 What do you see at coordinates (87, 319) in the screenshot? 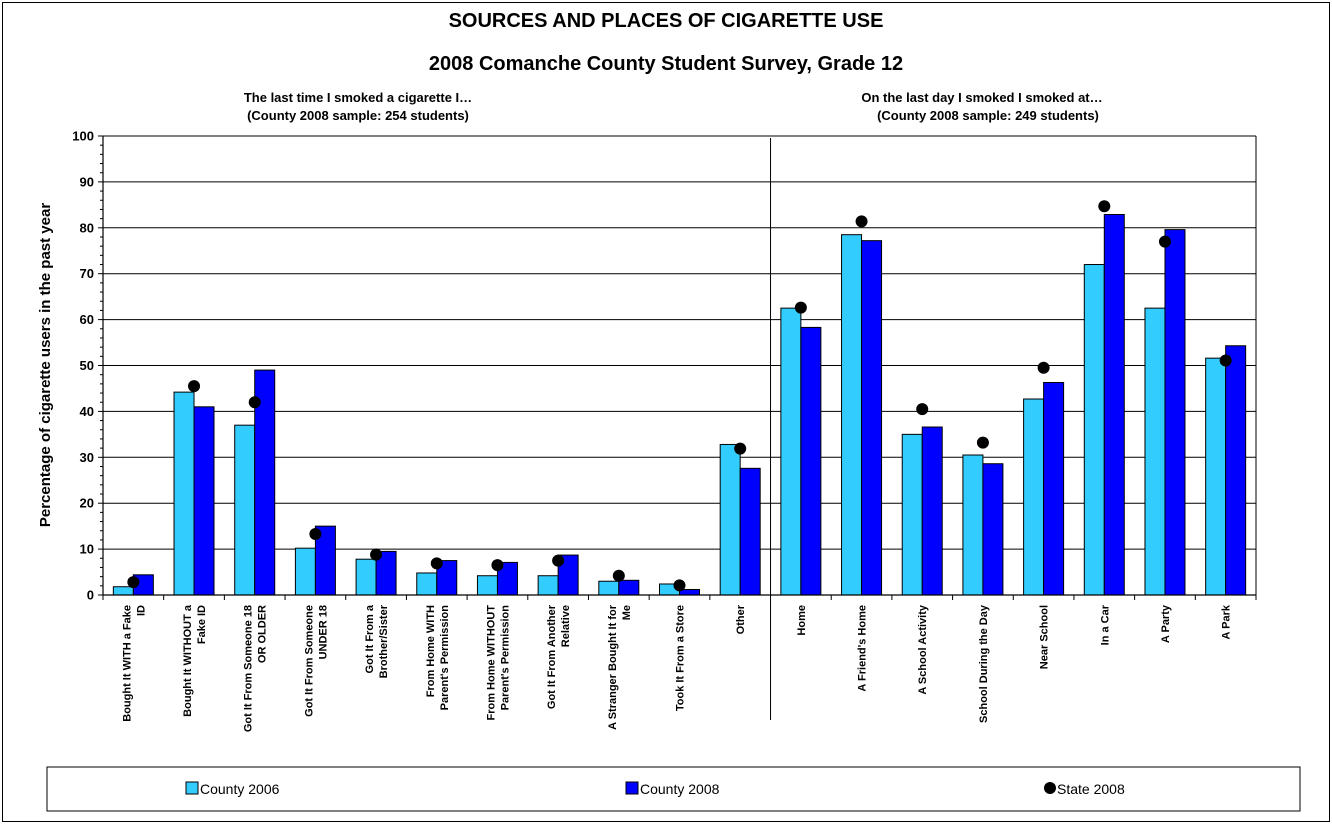
I see `y-tick-label: 60` at bounding box center [87, 319].